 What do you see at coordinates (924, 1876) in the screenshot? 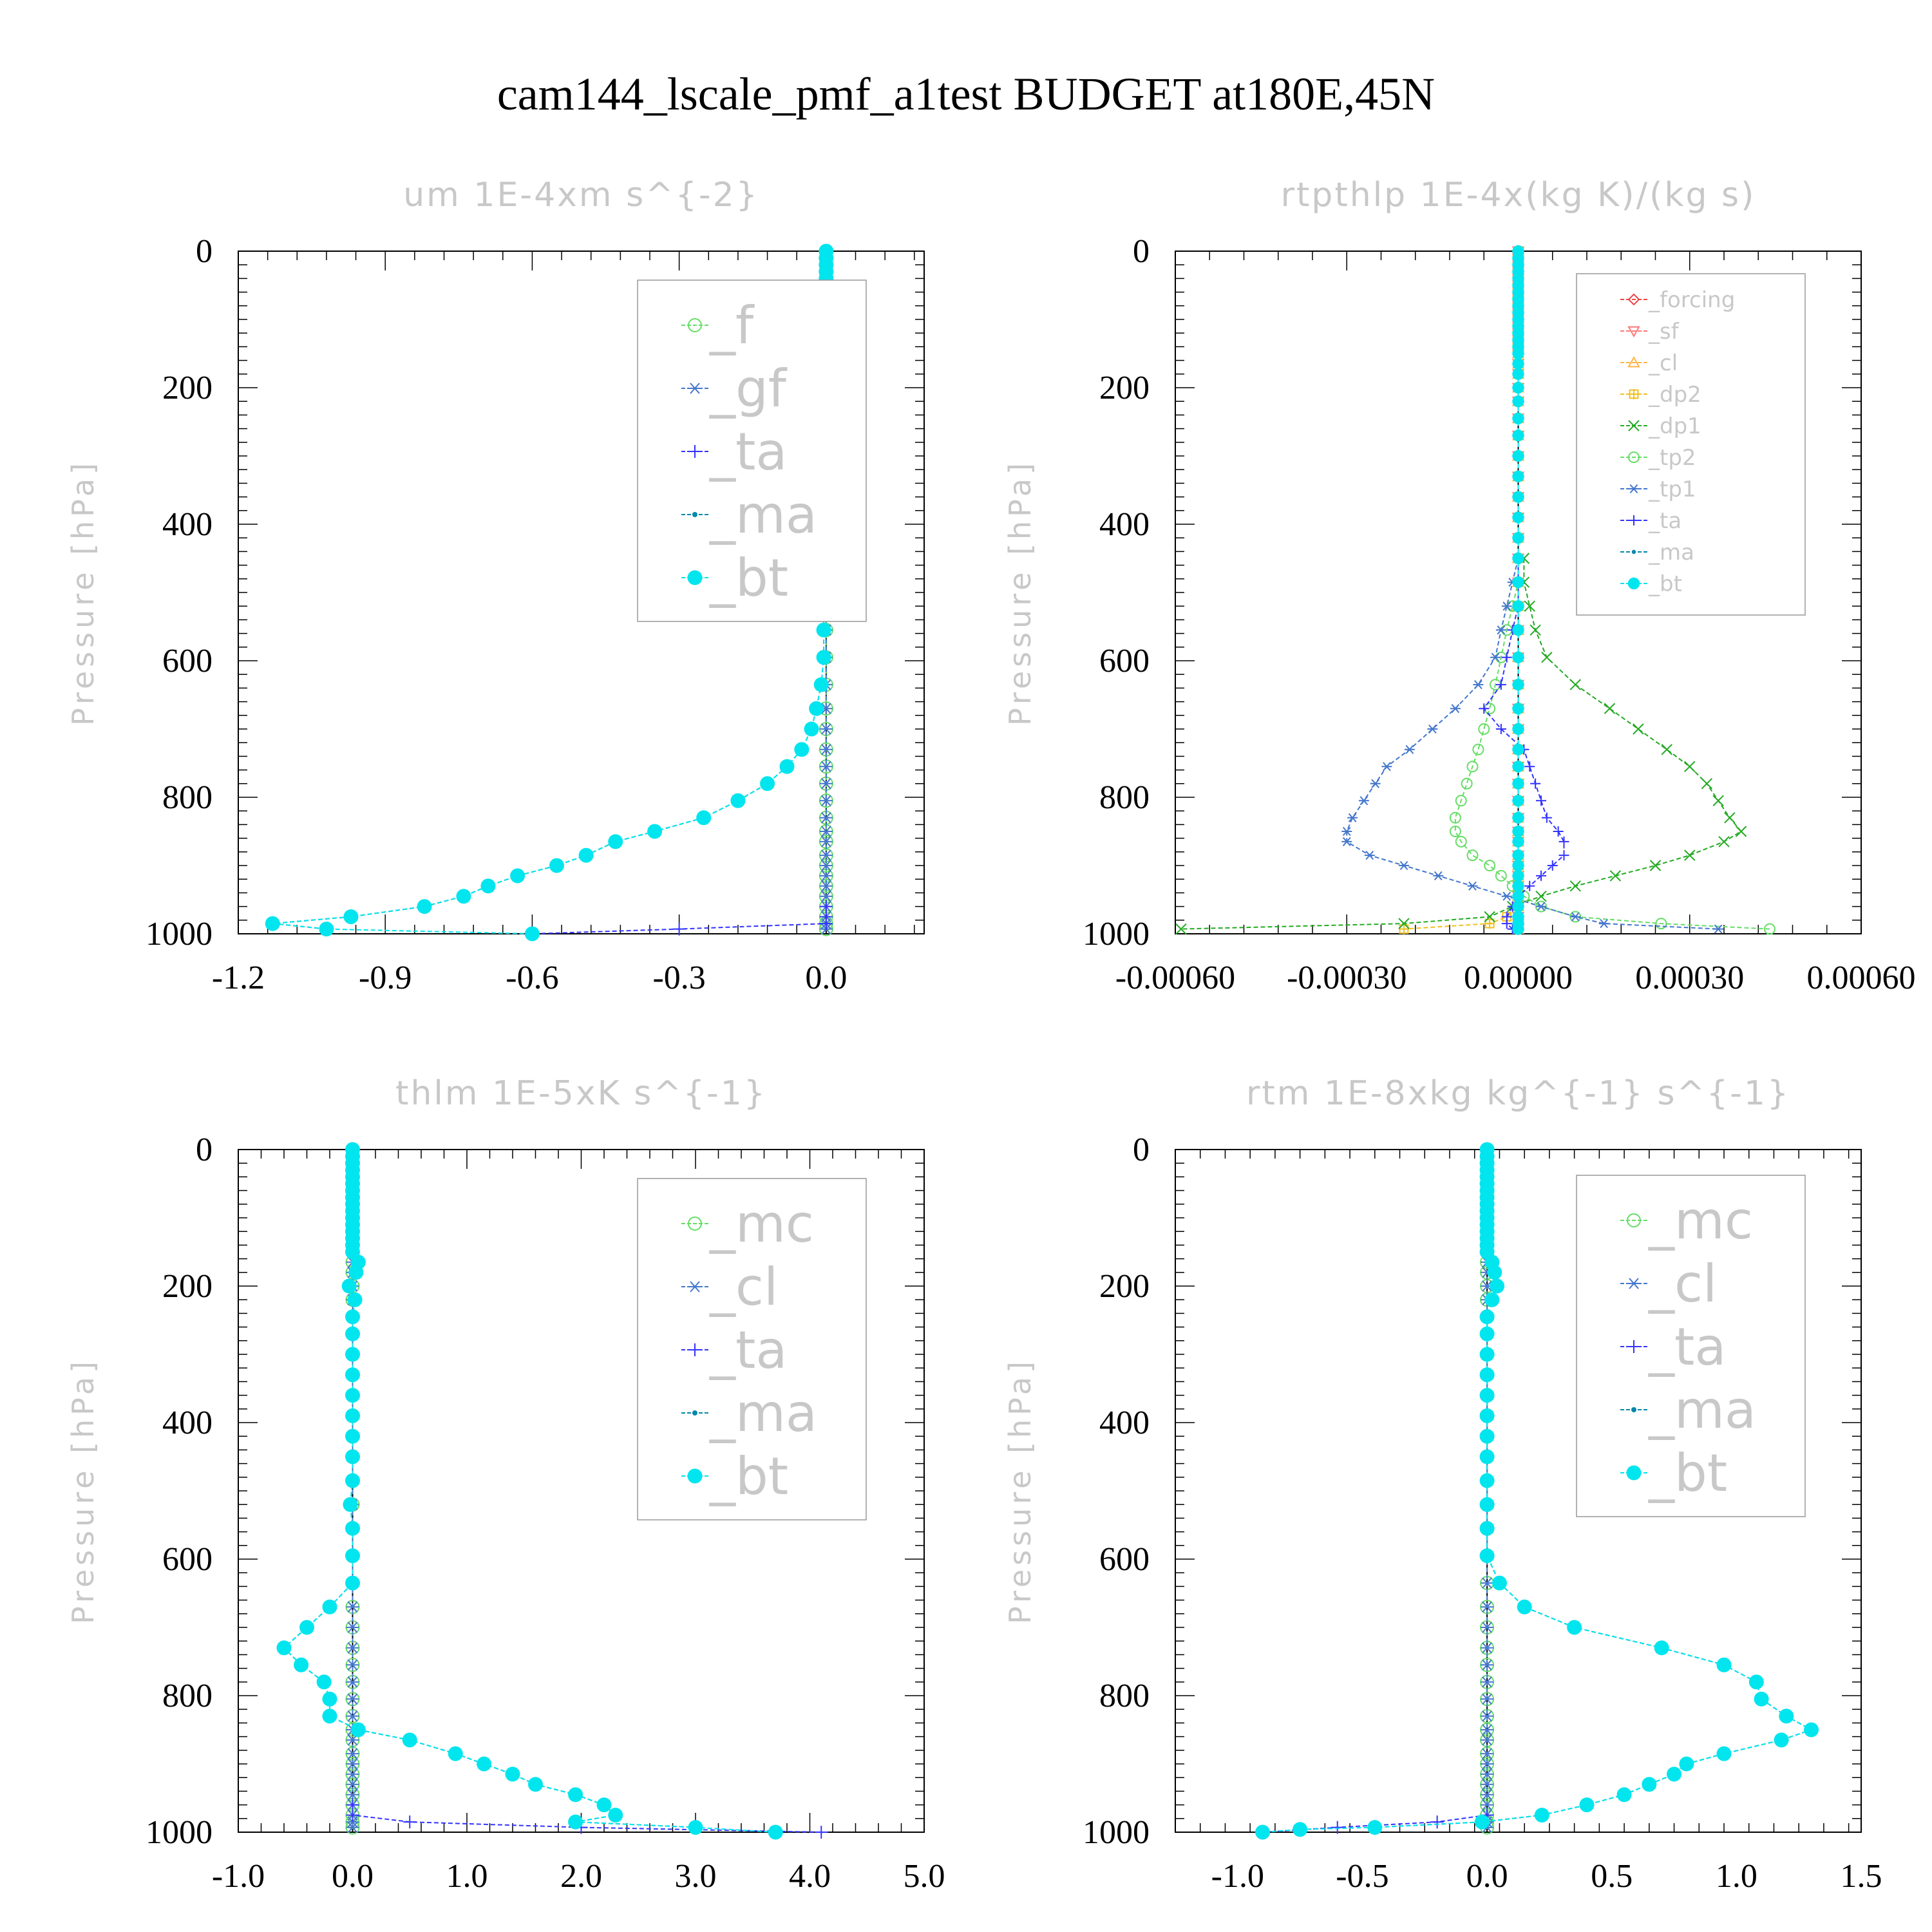
I see `x-tick-label: 5.0` at bounding box center [924, 1876].